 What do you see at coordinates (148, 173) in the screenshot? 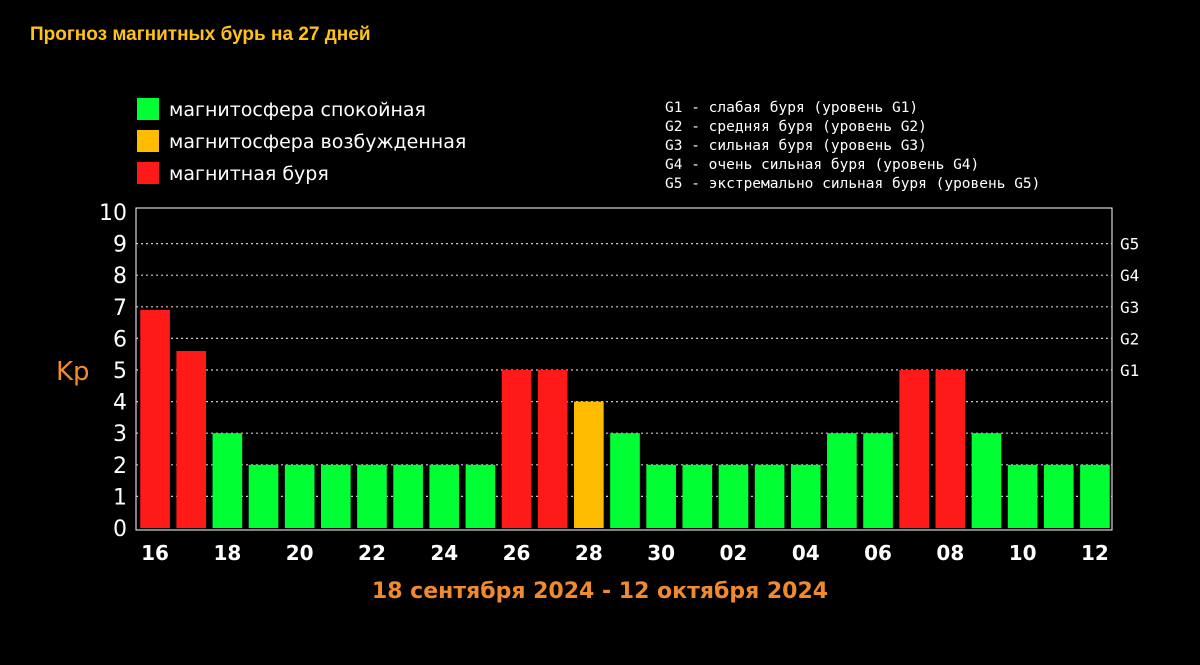
I see `legend-swatch-storm` at bounding box center [148, 173].